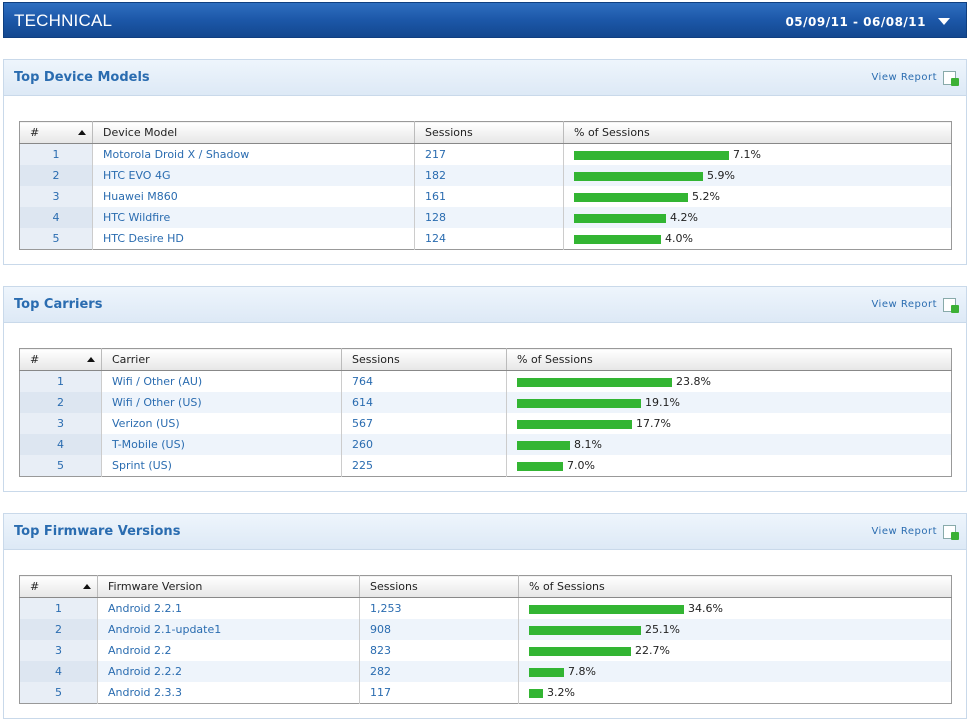  What do you see at coordinates (653, 423) in the screenshot?
I see `pct-label: 17.7%` at bounding box center [653, 423].